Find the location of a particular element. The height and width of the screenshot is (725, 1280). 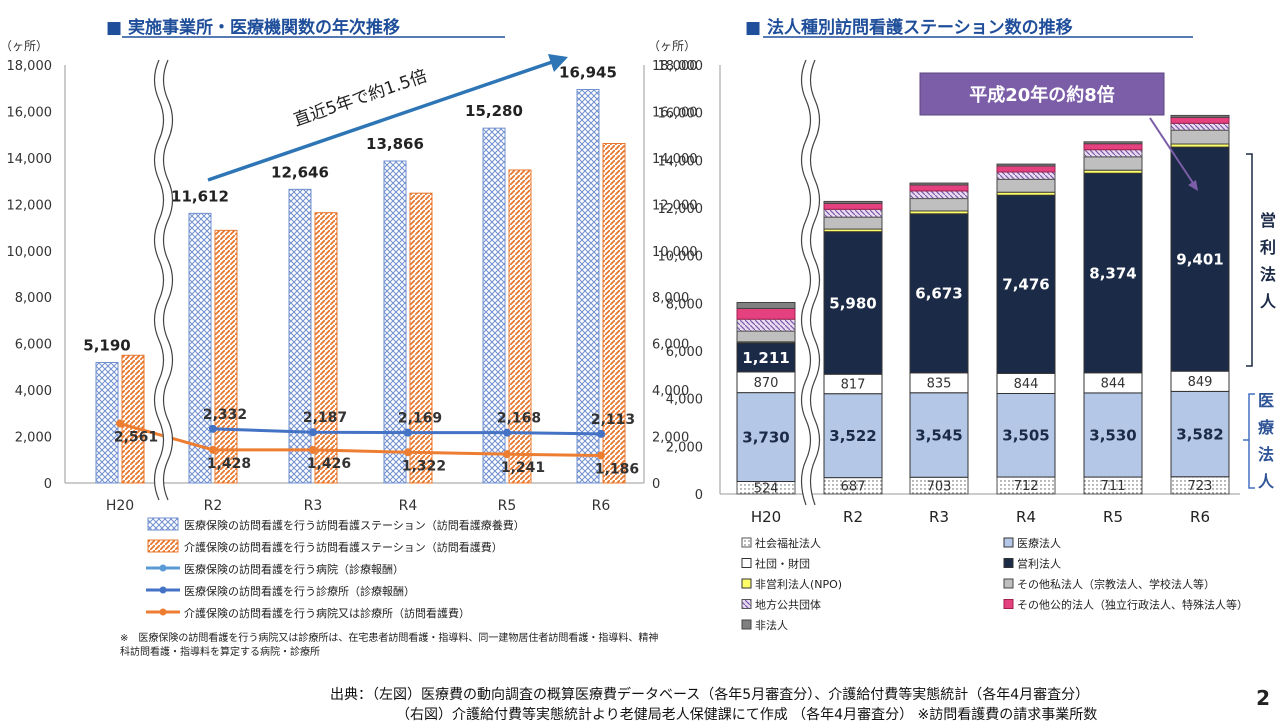

bracket-for-profit is located at coordinates (1249, 260).